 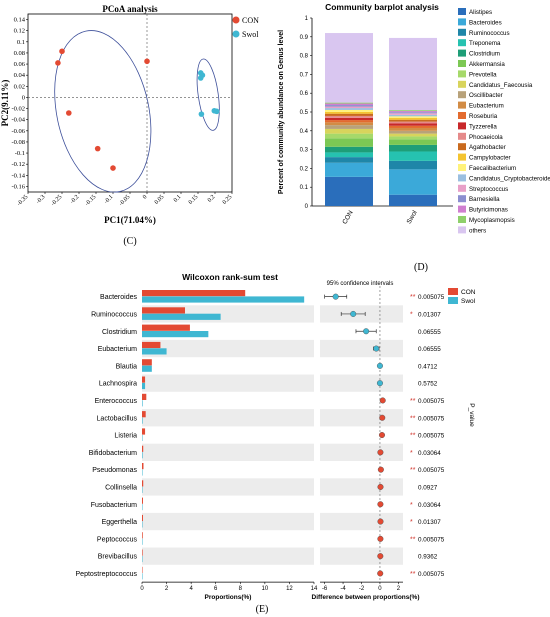 What do you see at coordinates (307, 19) in the screenshot?
I see `barplot-y-tick-label: 1` at bounding box center [307, 19].